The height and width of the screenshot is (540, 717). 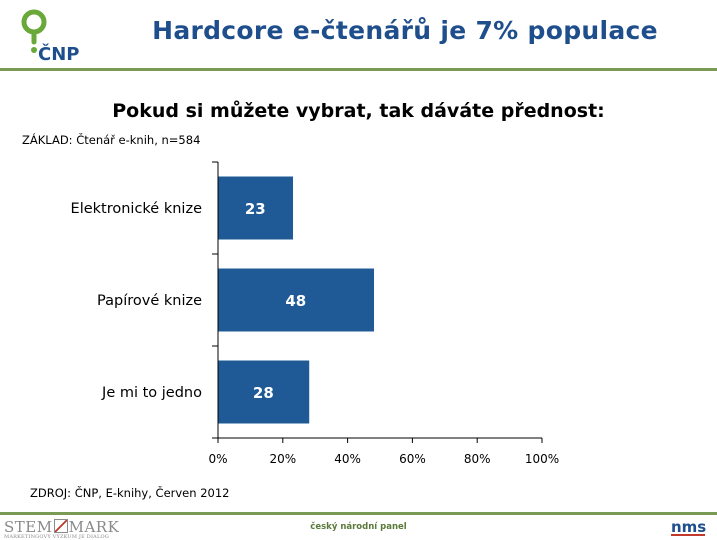 What do you see at coordinates (217, 459) in the screenshot?
I see `x-tick-label-0pct: 0%` at bounding box center [217, 459].